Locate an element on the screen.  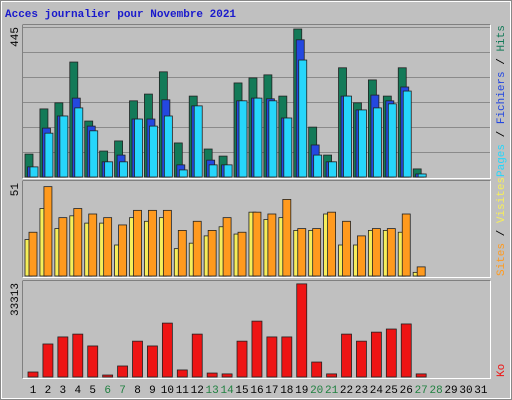
x-tick-label: 11 is located at coordinates (183, 391).